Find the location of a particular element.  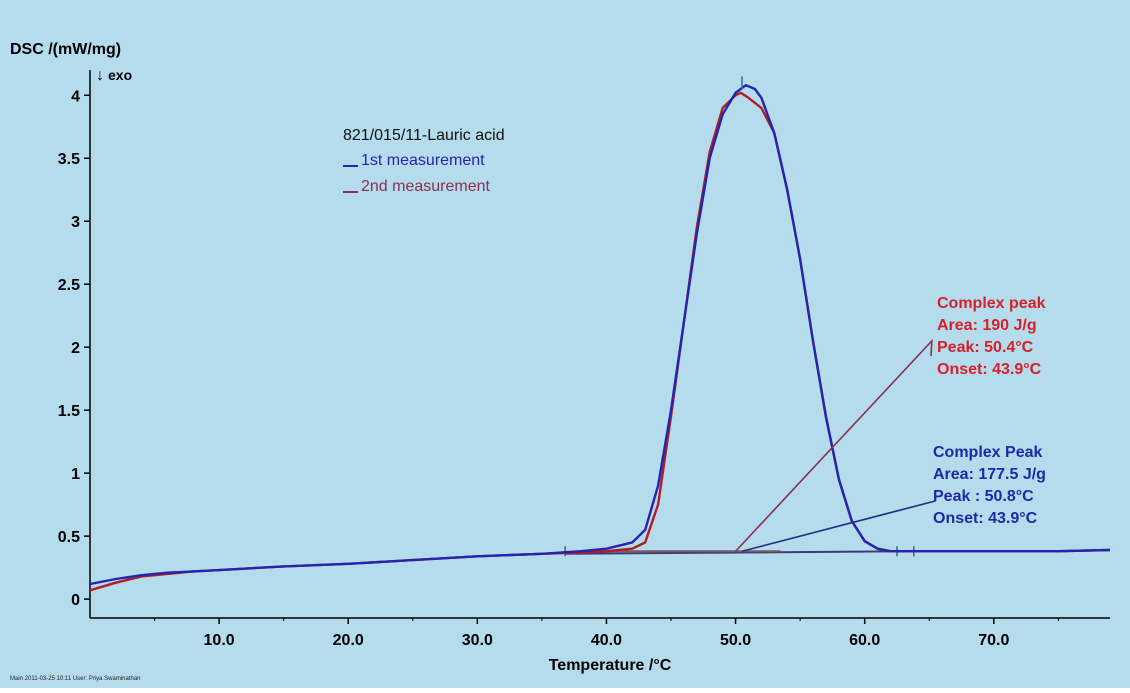

exo-arrow: ↓ is located at coordinates (100, 75).